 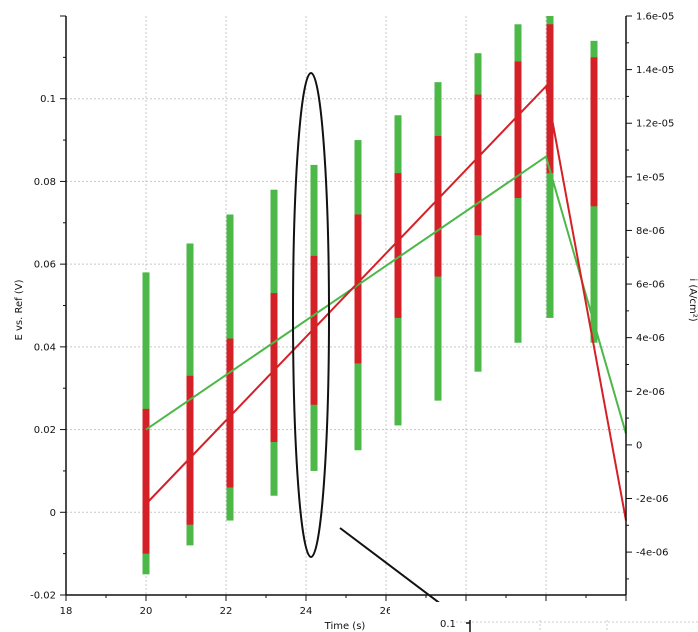 I want to click on y2-axis-title: i (A/cm²), so click(x=692, y=299).